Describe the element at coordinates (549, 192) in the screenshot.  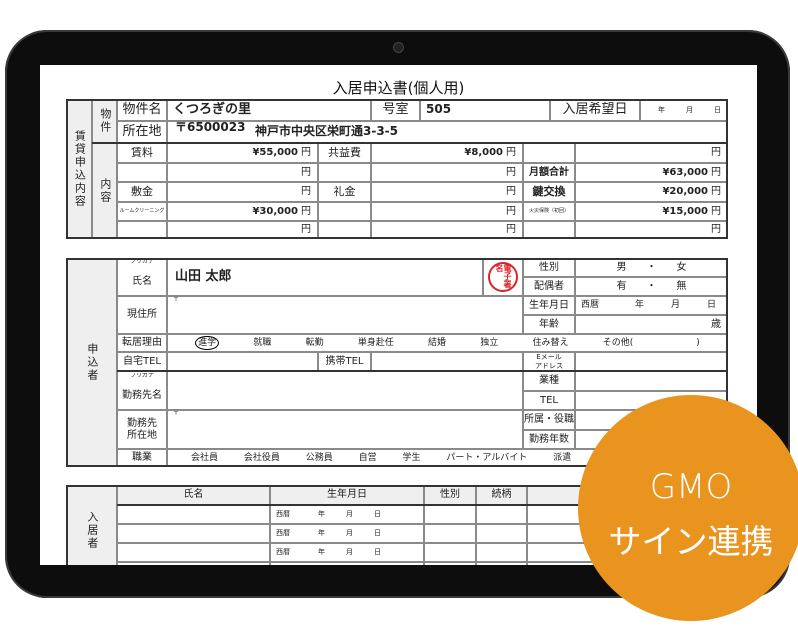
I see `fee-label: 鍵交換` at that location.